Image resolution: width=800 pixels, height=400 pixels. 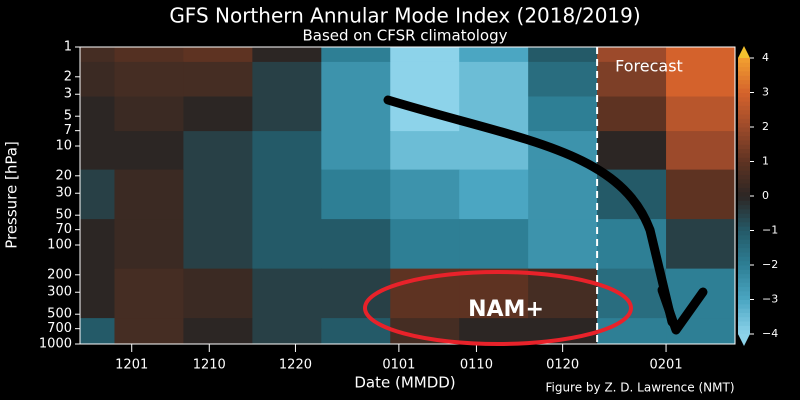 What do you see at coordinates (404, 383) in the screenshot?
I see `x-axis-label: Date (MMDD)` at bounding box center [404, 383].